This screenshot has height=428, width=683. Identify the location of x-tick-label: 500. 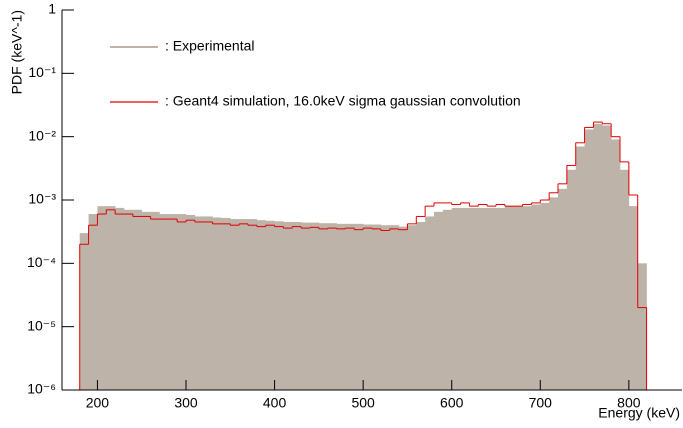
(363, 403).